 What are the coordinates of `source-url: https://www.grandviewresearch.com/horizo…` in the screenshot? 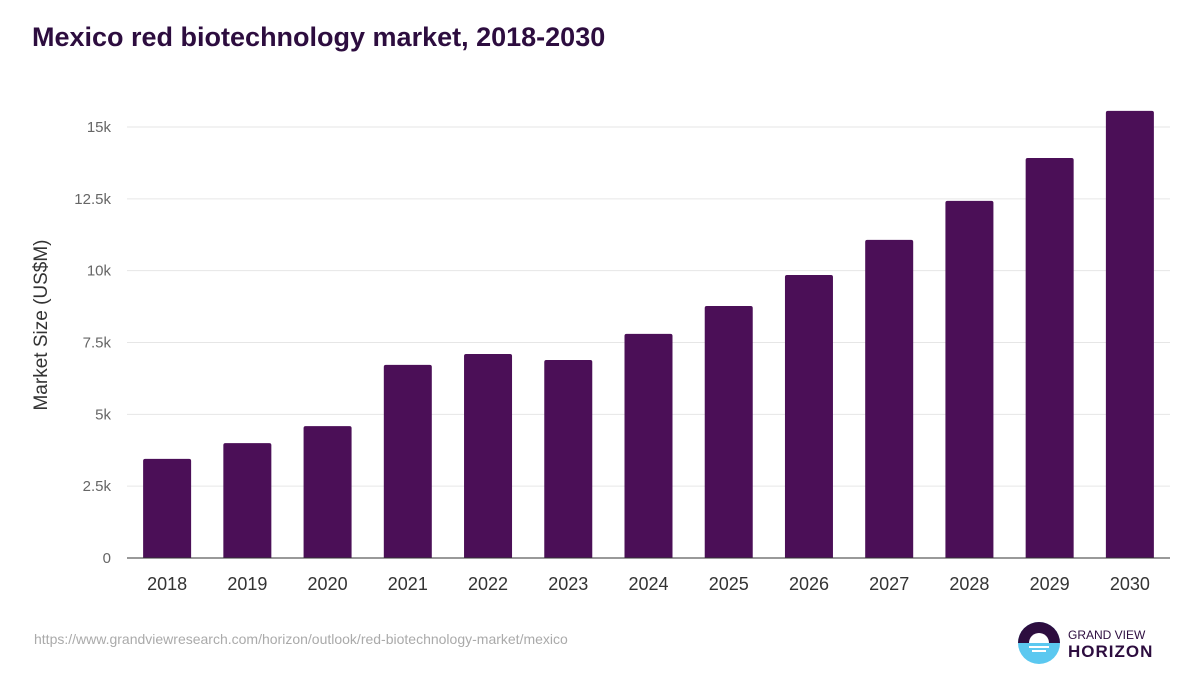 It's located at (301, 639).